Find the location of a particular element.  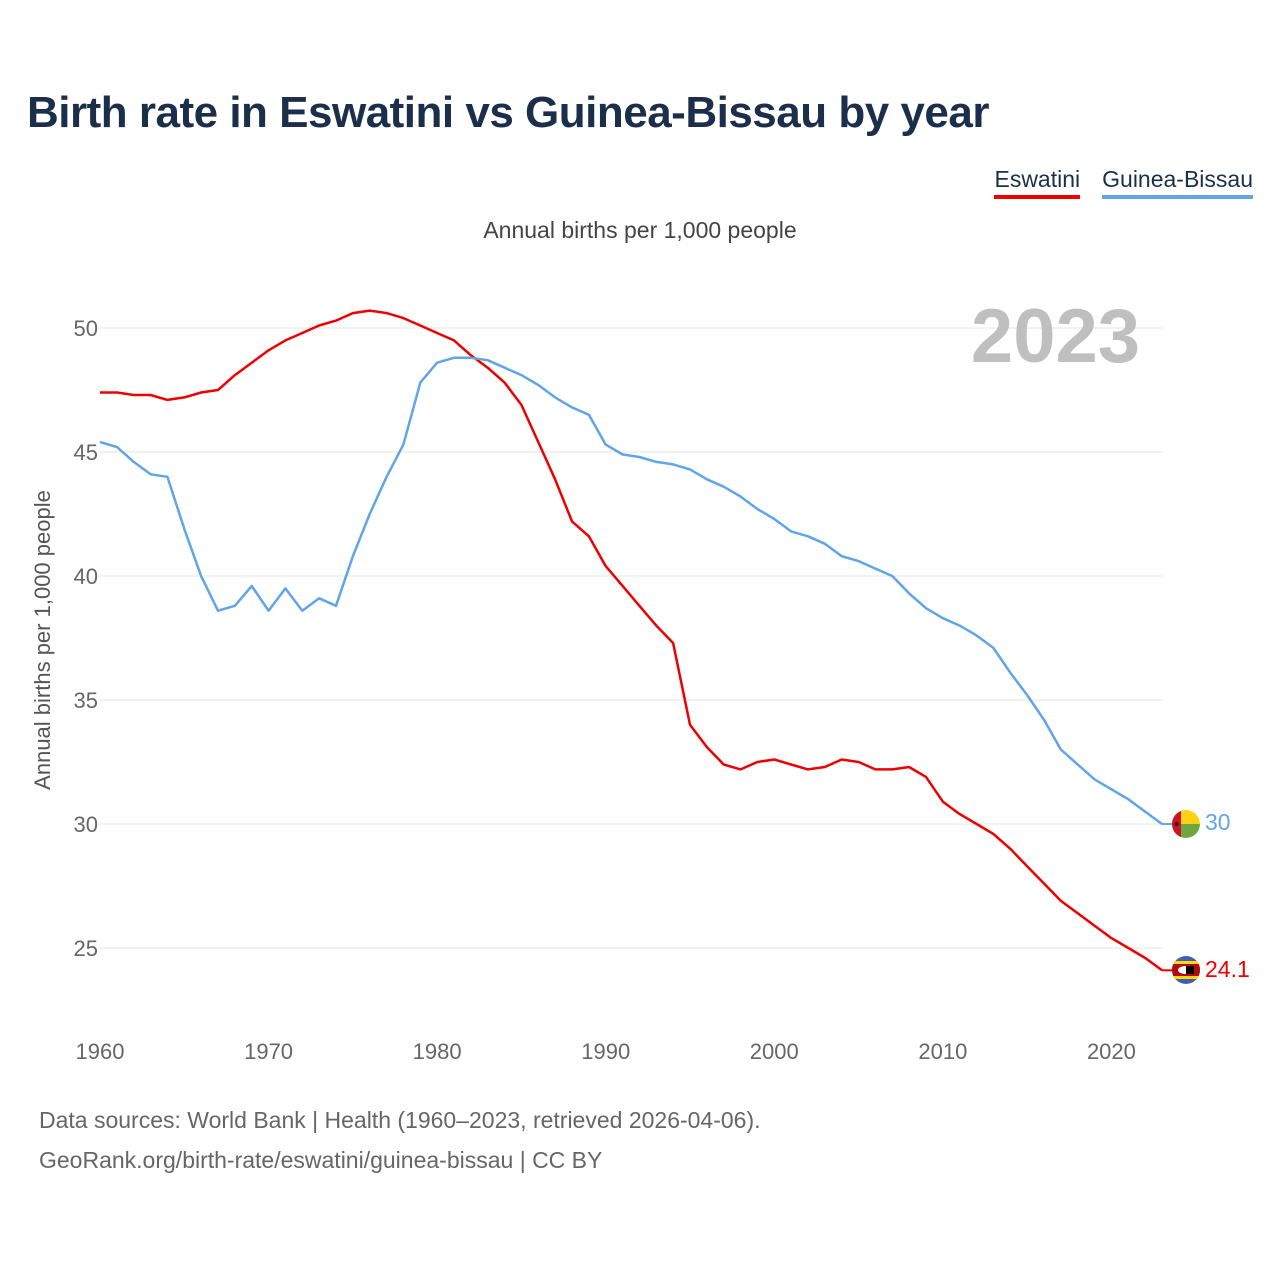

x-tick-label: 1970 is located at coordinates (268, 1051).